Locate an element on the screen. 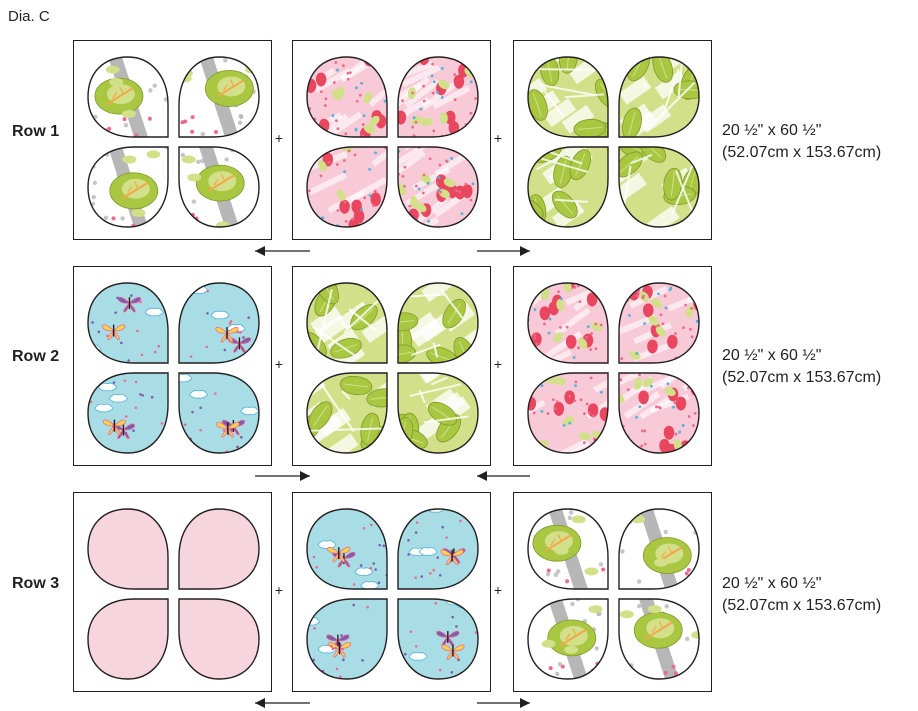 This screenshot has height=711, width=918. row-3-plus-1: + is located at coordinates (279, 590).